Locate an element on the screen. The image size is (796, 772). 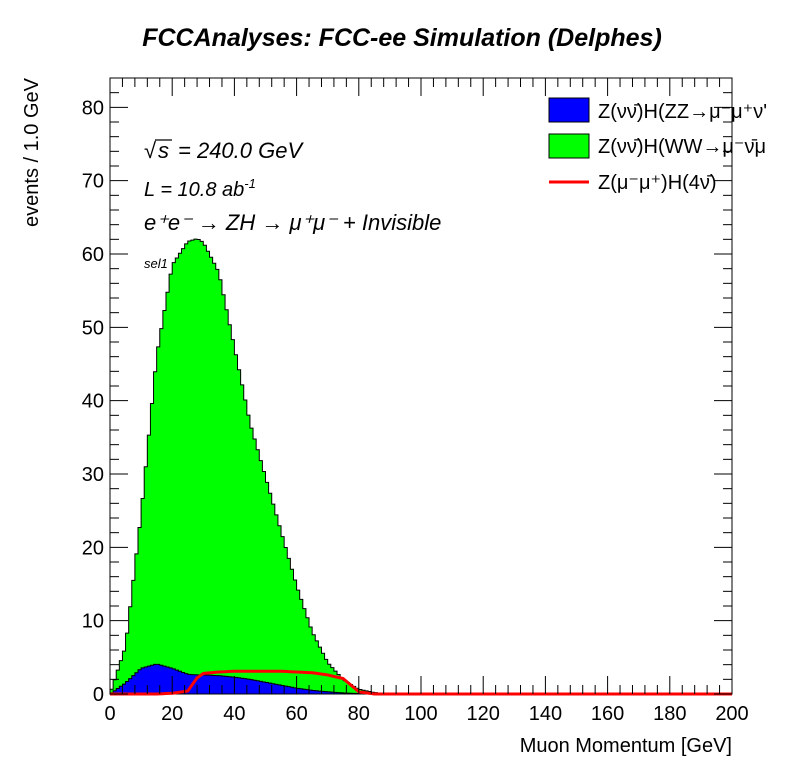
x-axis-label: Muon Momentum [GeV] is located at coordinates (626, 746).